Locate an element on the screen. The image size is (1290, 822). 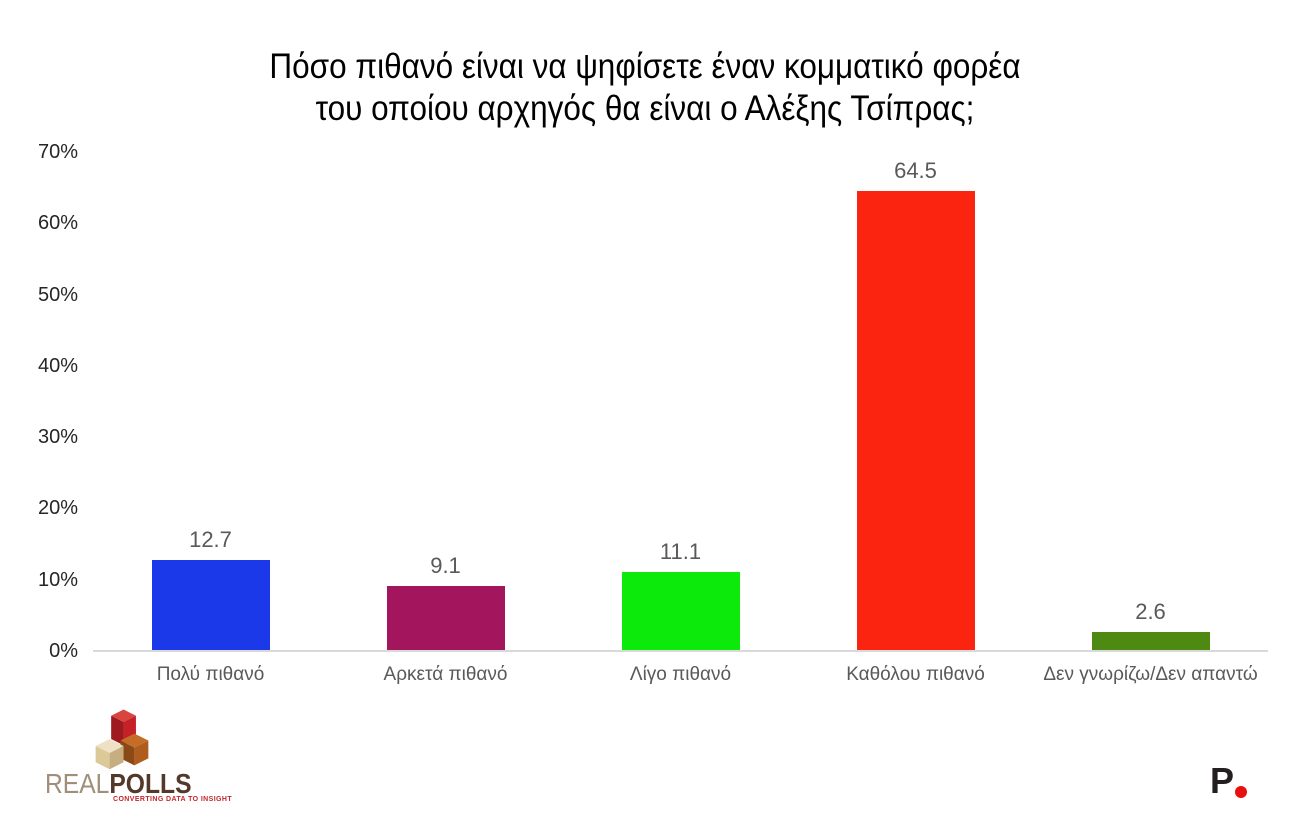
realpolls-logo: REALPOLLS CONVERTING DATA TO INSIGHT is located at coordinates (138, 758).